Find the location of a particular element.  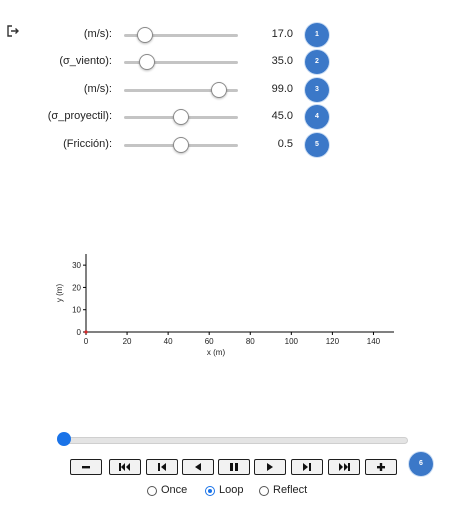

y-tick-label: 10 is located at coordinates (76, 310).